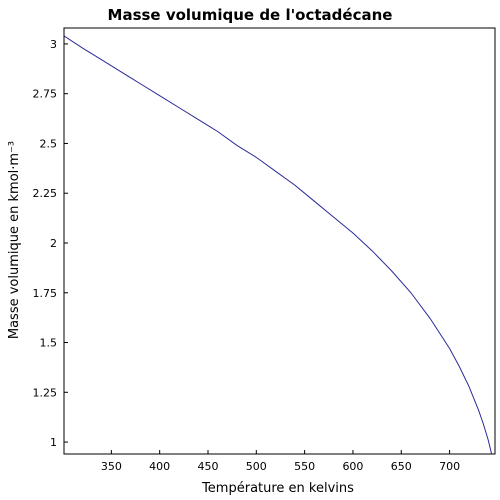 The width and height of the screenshot is (500, 500). I want to click on y-tick-label-1: 1, so click(53, 442).